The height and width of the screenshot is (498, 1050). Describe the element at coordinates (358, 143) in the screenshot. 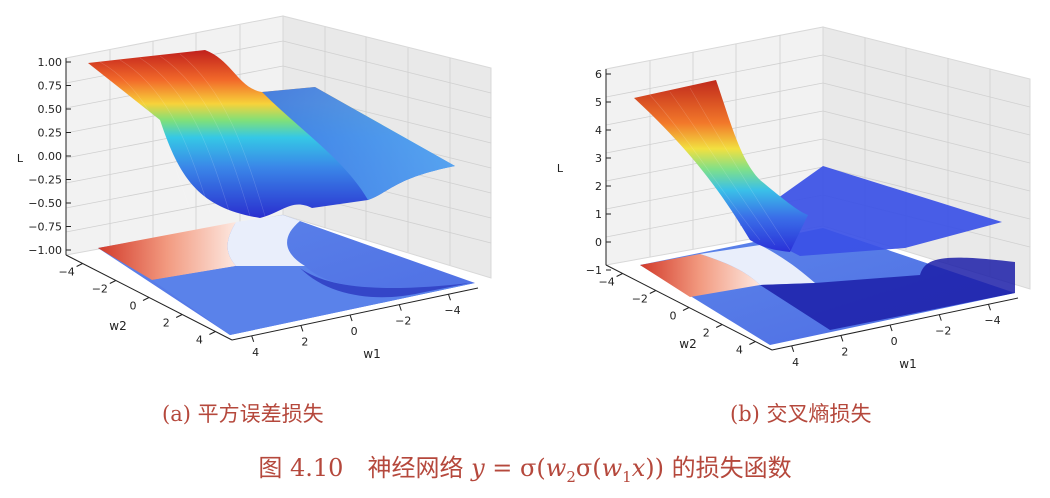

I see `plateau-a` at that location.